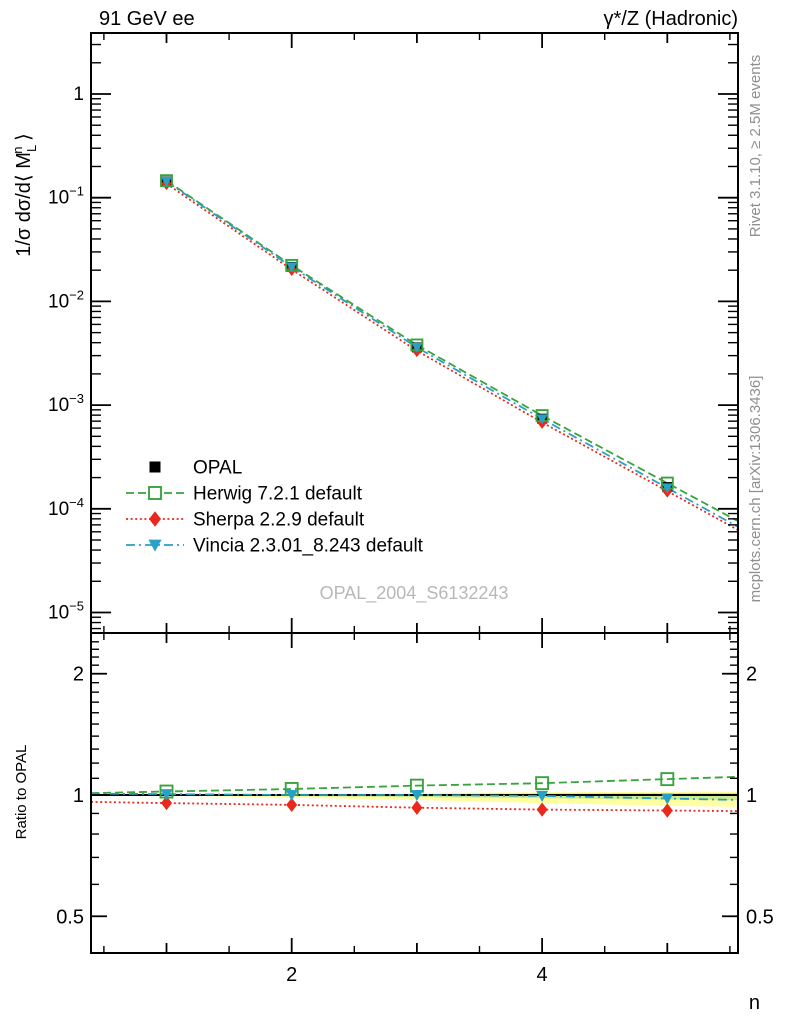 This screenshot has width=786, height=1024. Describe the element at coordinates (66, 611) in the screenshot. I see `y-tick-label: 10⁻⁵` at that location.